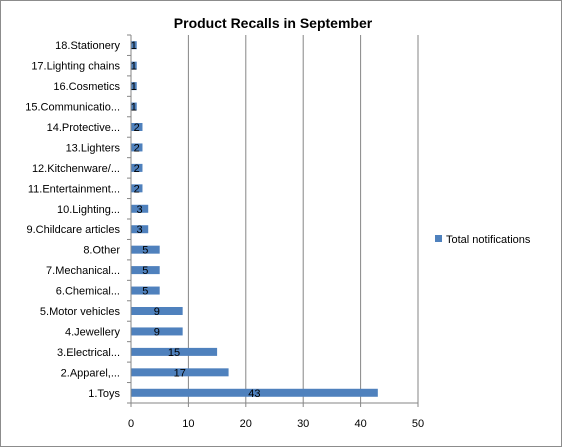 Image resolution: width=562 pixels, height=448 pixels. I want to click on category-label-5: 5.Motor vehicles, so click(80, 312).